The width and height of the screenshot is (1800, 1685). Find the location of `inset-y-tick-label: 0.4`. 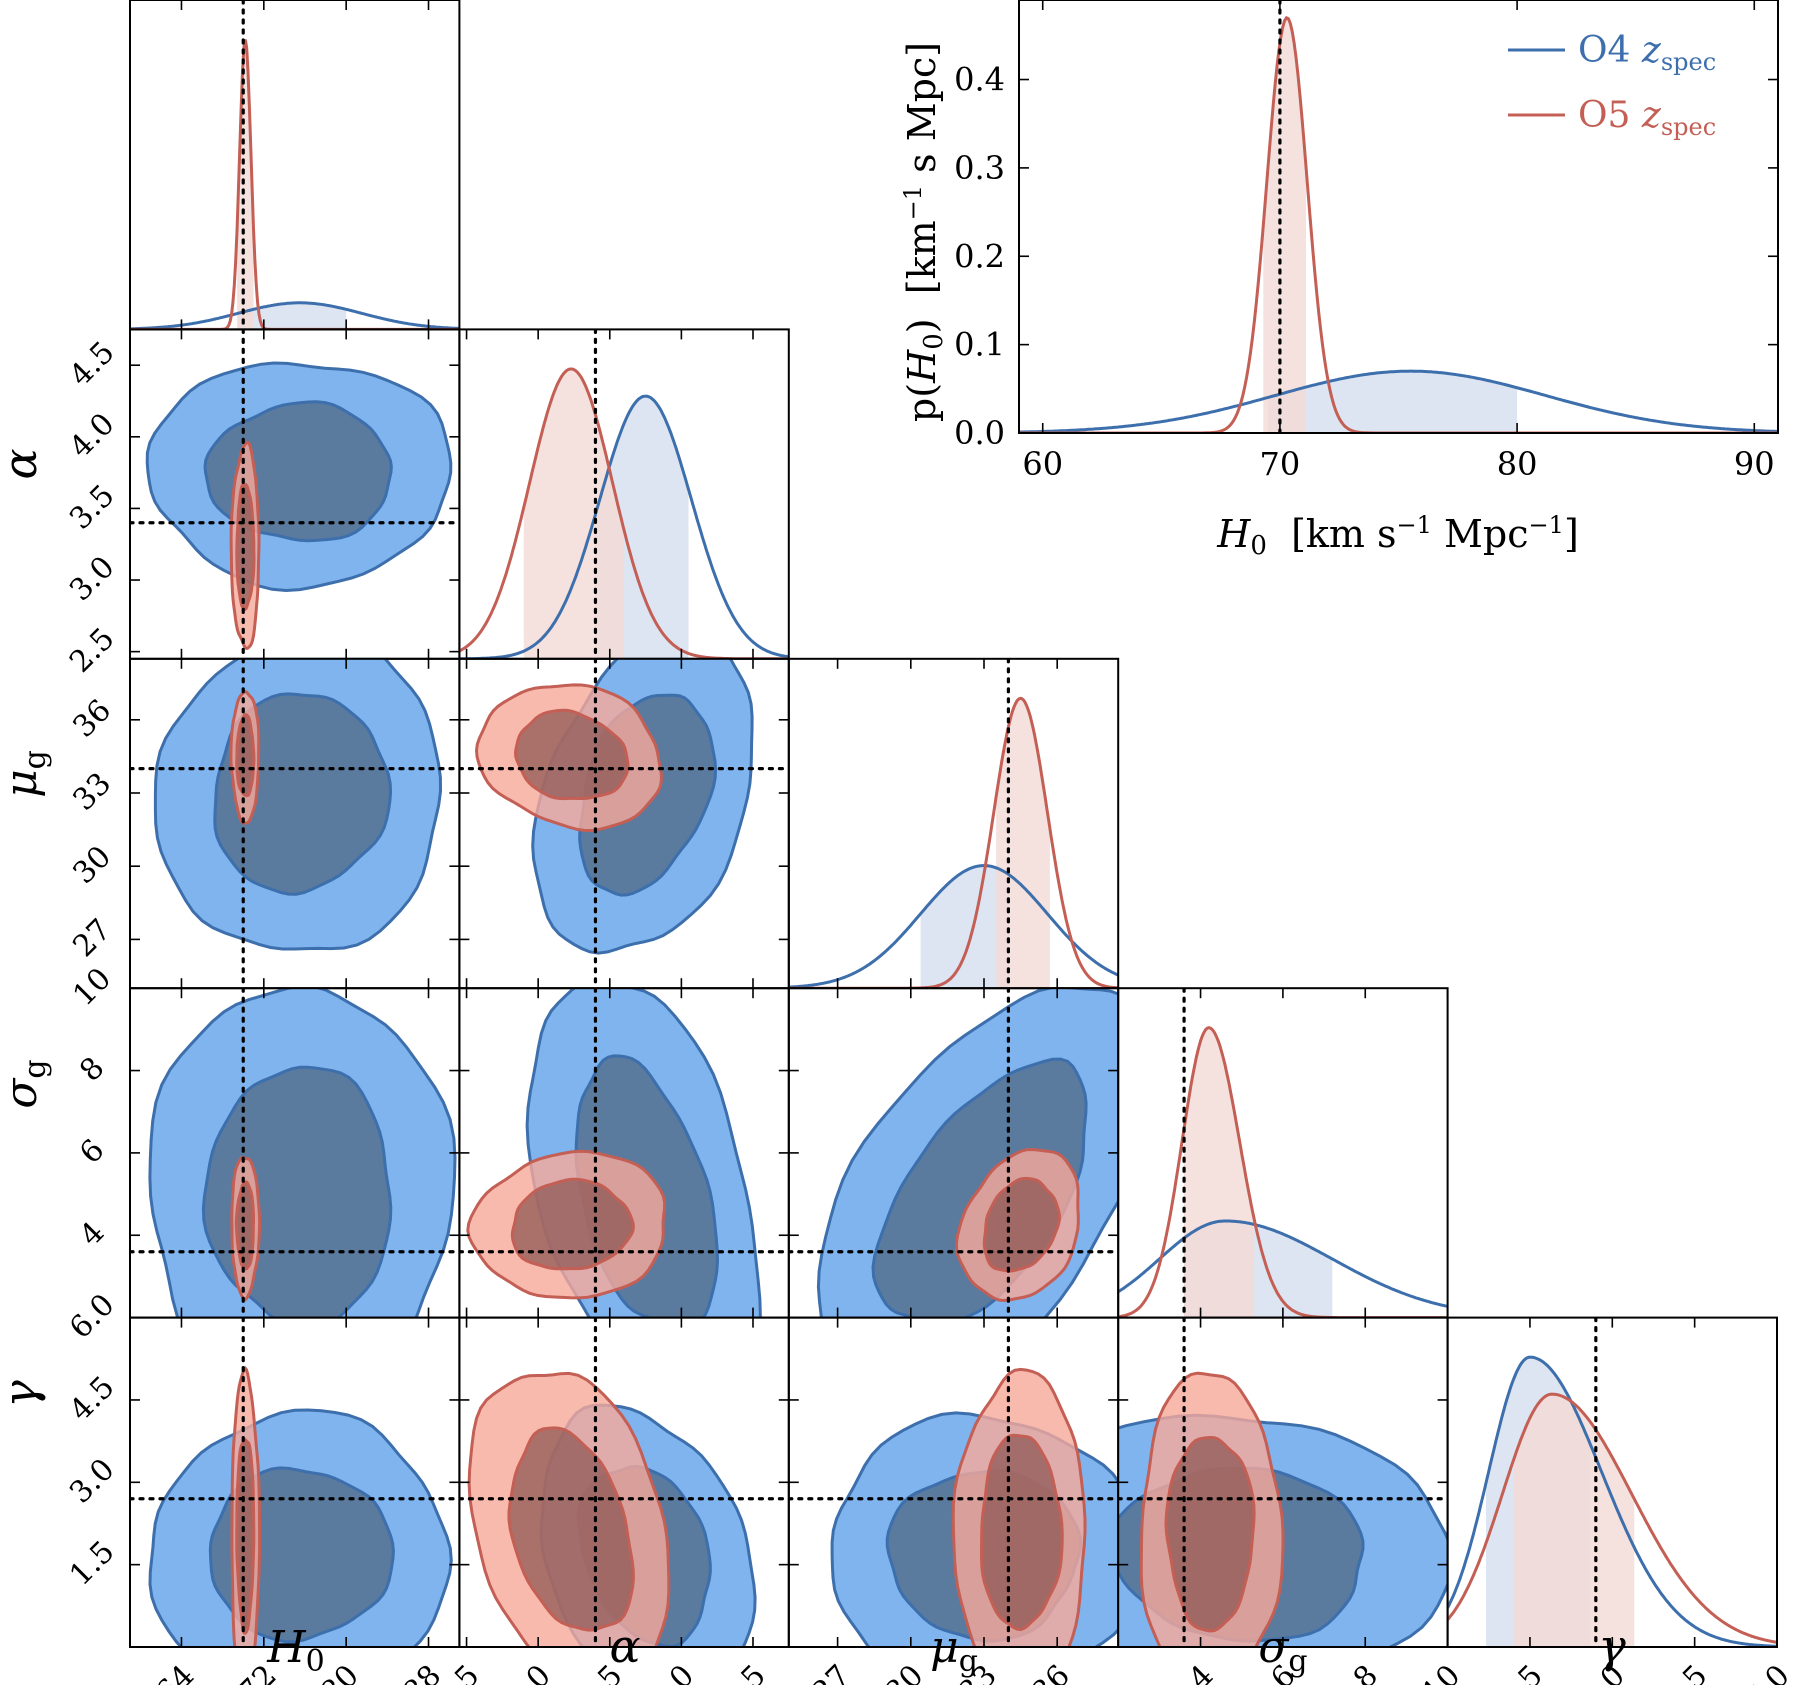

inset-y-tick-label: 0.4 is located at coordinates (979, 80).